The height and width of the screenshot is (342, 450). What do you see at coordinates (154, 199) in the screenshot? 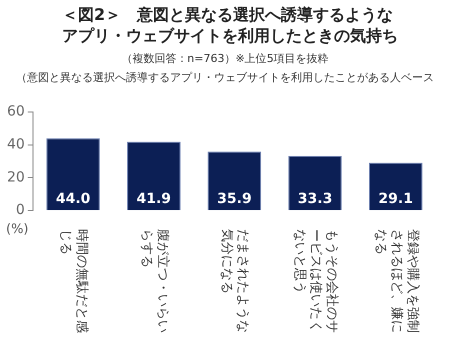
I see `data-label: 41.9` at bounding box center [154, 199].